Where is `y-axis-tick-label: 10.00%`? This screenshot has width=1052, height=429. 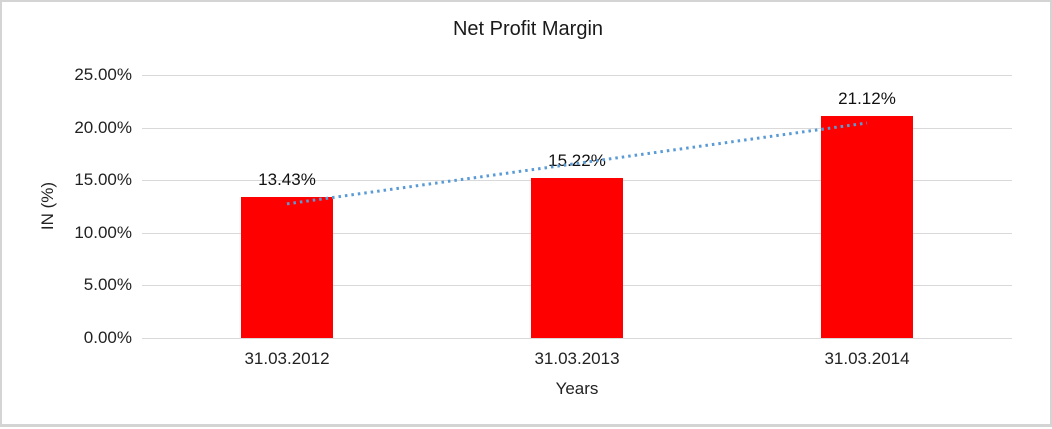 y-axis-tick-label: 10.00% is located at coordinates (103, 232).